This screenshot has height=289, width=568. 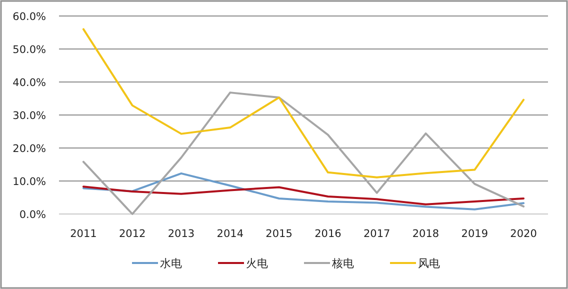 I want to click on y-tick-label: 0.0%, so click(x=32, y=215).